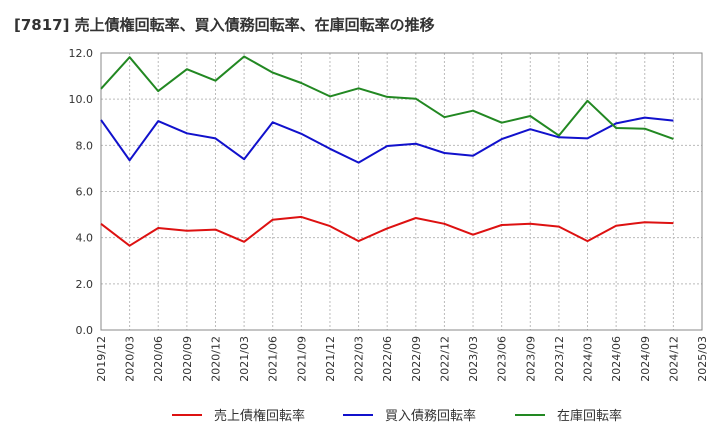  I want to click on x-tick-label: 2024/03, so click(588, 359).